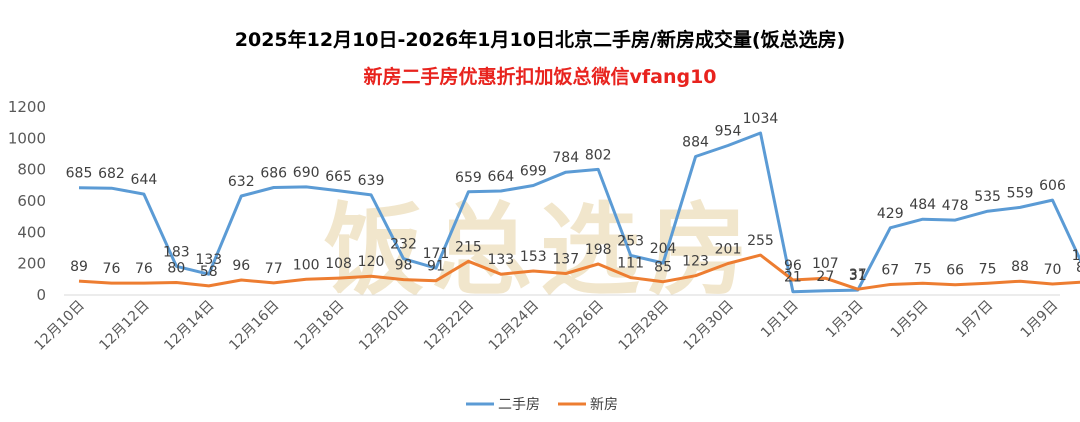 The image size is (1080, 422). Describe the element at coordinates (274, 269) in the screenshot. I see `data-label: 77` at that location.